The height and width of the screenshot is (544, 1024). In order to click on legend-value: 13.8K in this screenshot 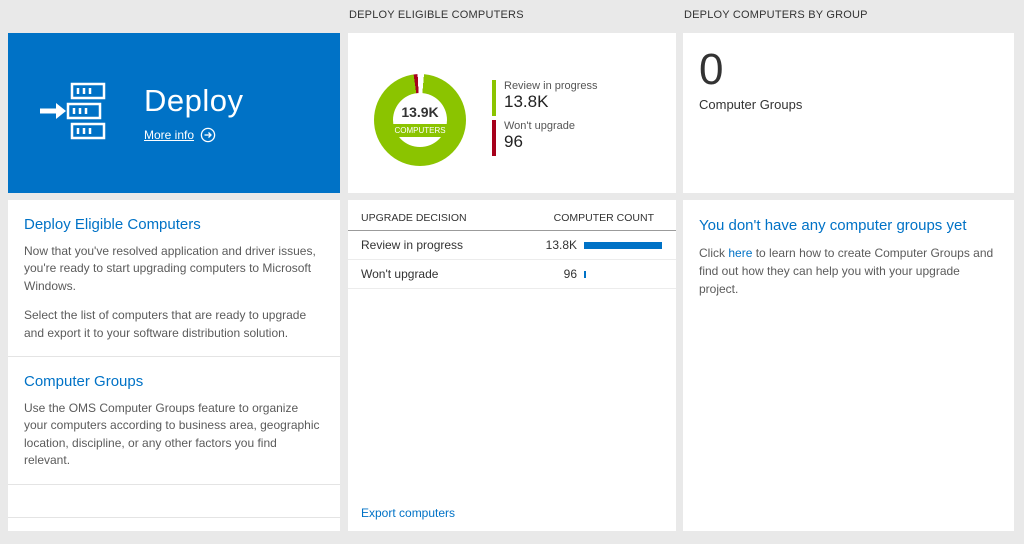, I will do `click(526, 101)`.